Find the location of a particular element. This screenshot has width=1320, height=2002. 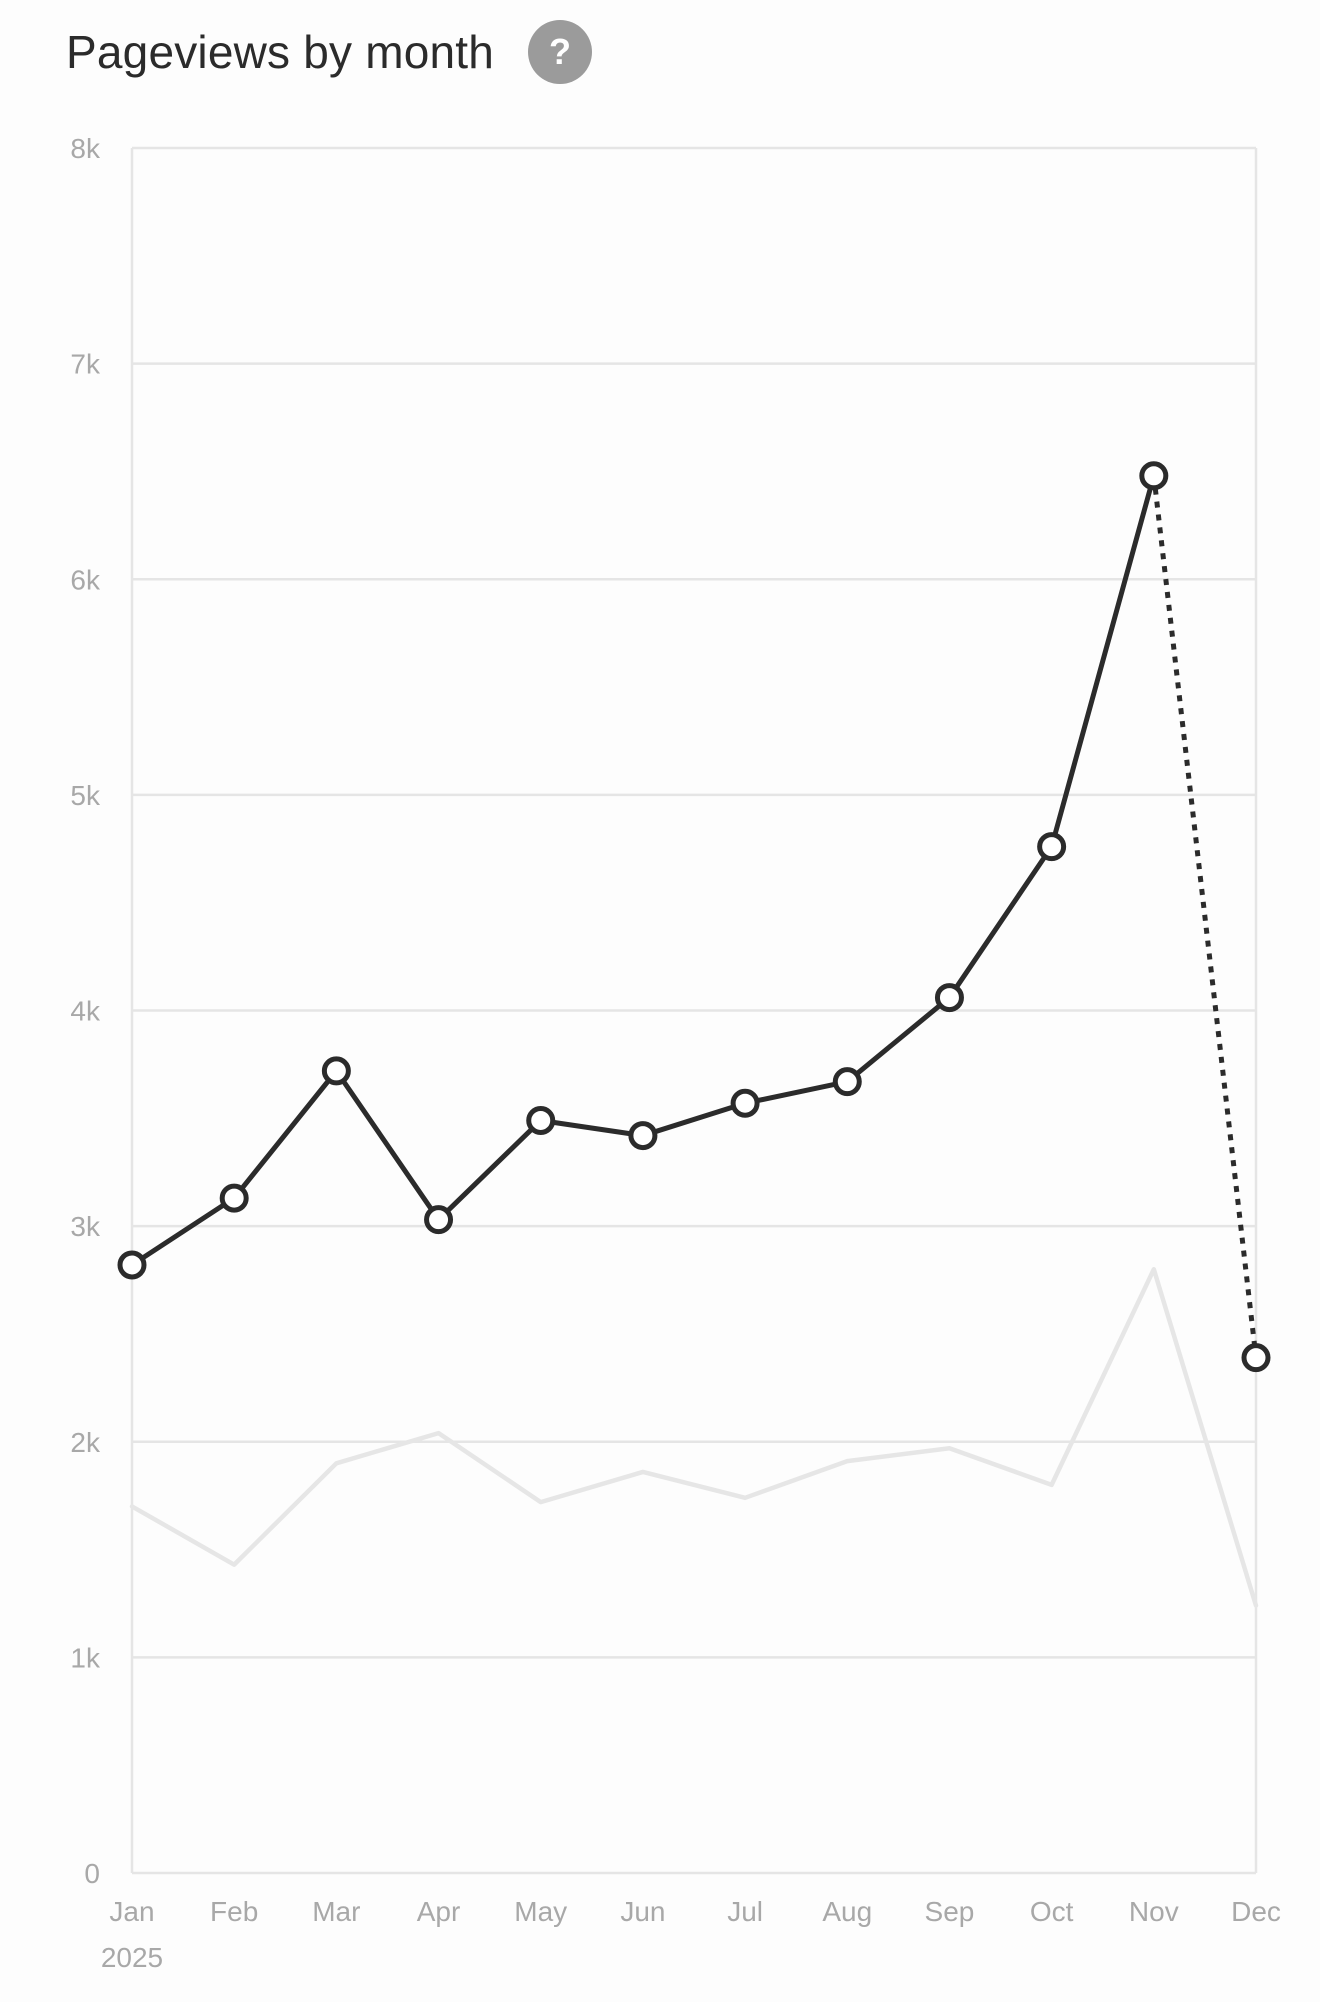

x-year-label: 2025 is located at coordinates (132, 1957).